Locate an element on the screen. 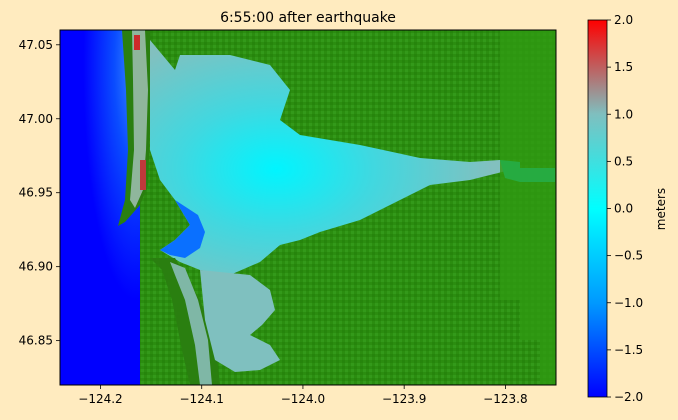 This screenshot has height=420, width=678. colorbar-tick-label: 2.0 is located at coordinates (623, 20).